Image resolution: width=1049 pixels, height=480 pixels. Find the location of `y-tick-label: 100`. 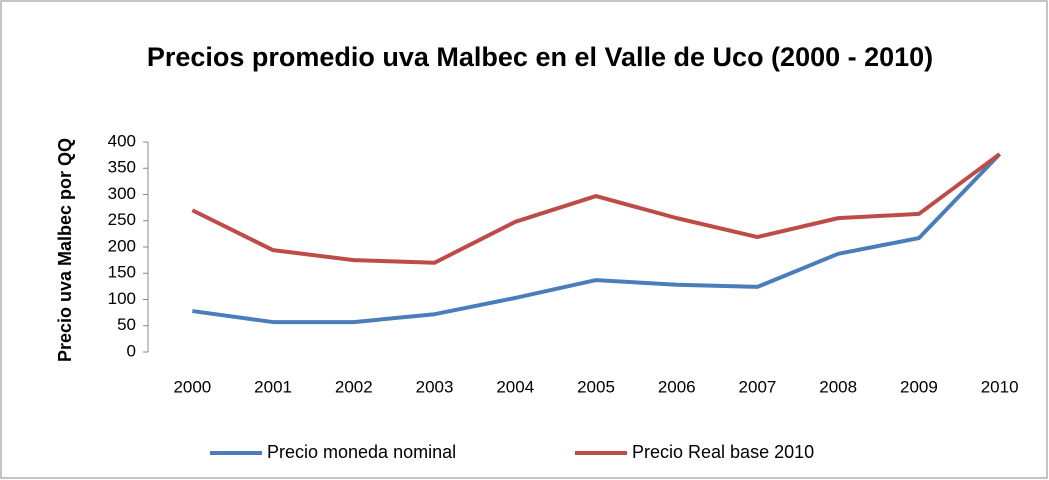

y-tick-label: 100 is located at coordinates (122, 298).